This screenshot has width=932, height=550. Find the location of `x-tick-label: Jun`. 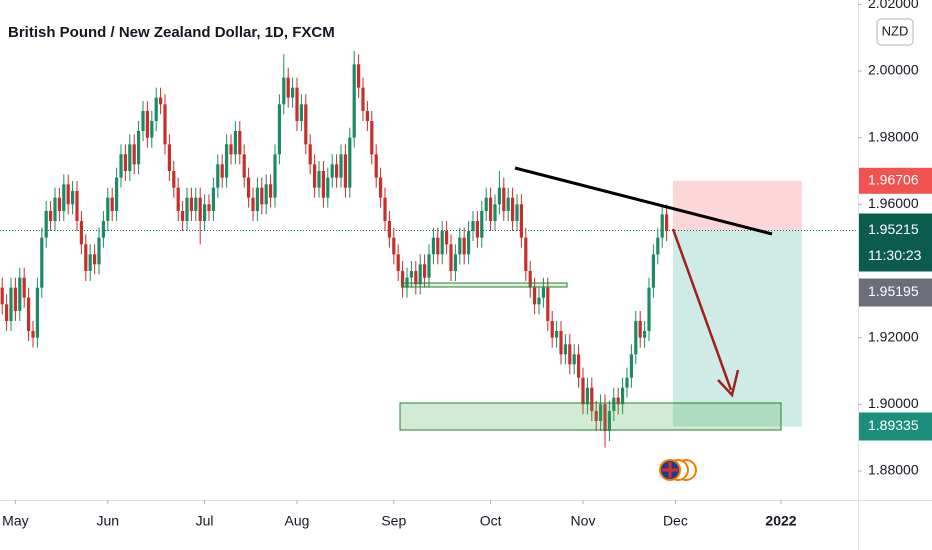

x-tick-label: Jun is located at coordinates (108, 521).